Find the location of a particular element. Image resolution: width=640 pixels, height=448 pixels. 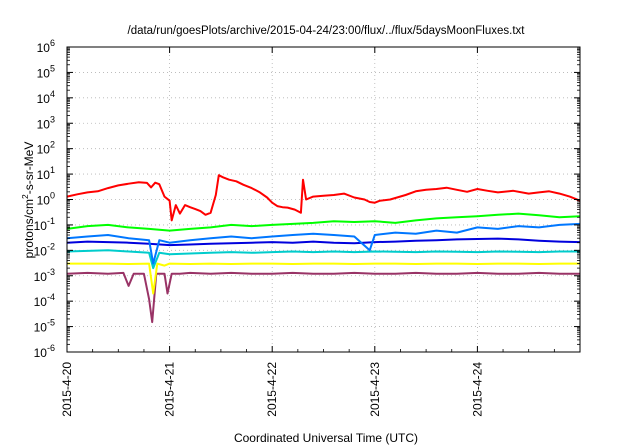

y-tick-label: 10⁻³ is located at coordinates (44, 275).